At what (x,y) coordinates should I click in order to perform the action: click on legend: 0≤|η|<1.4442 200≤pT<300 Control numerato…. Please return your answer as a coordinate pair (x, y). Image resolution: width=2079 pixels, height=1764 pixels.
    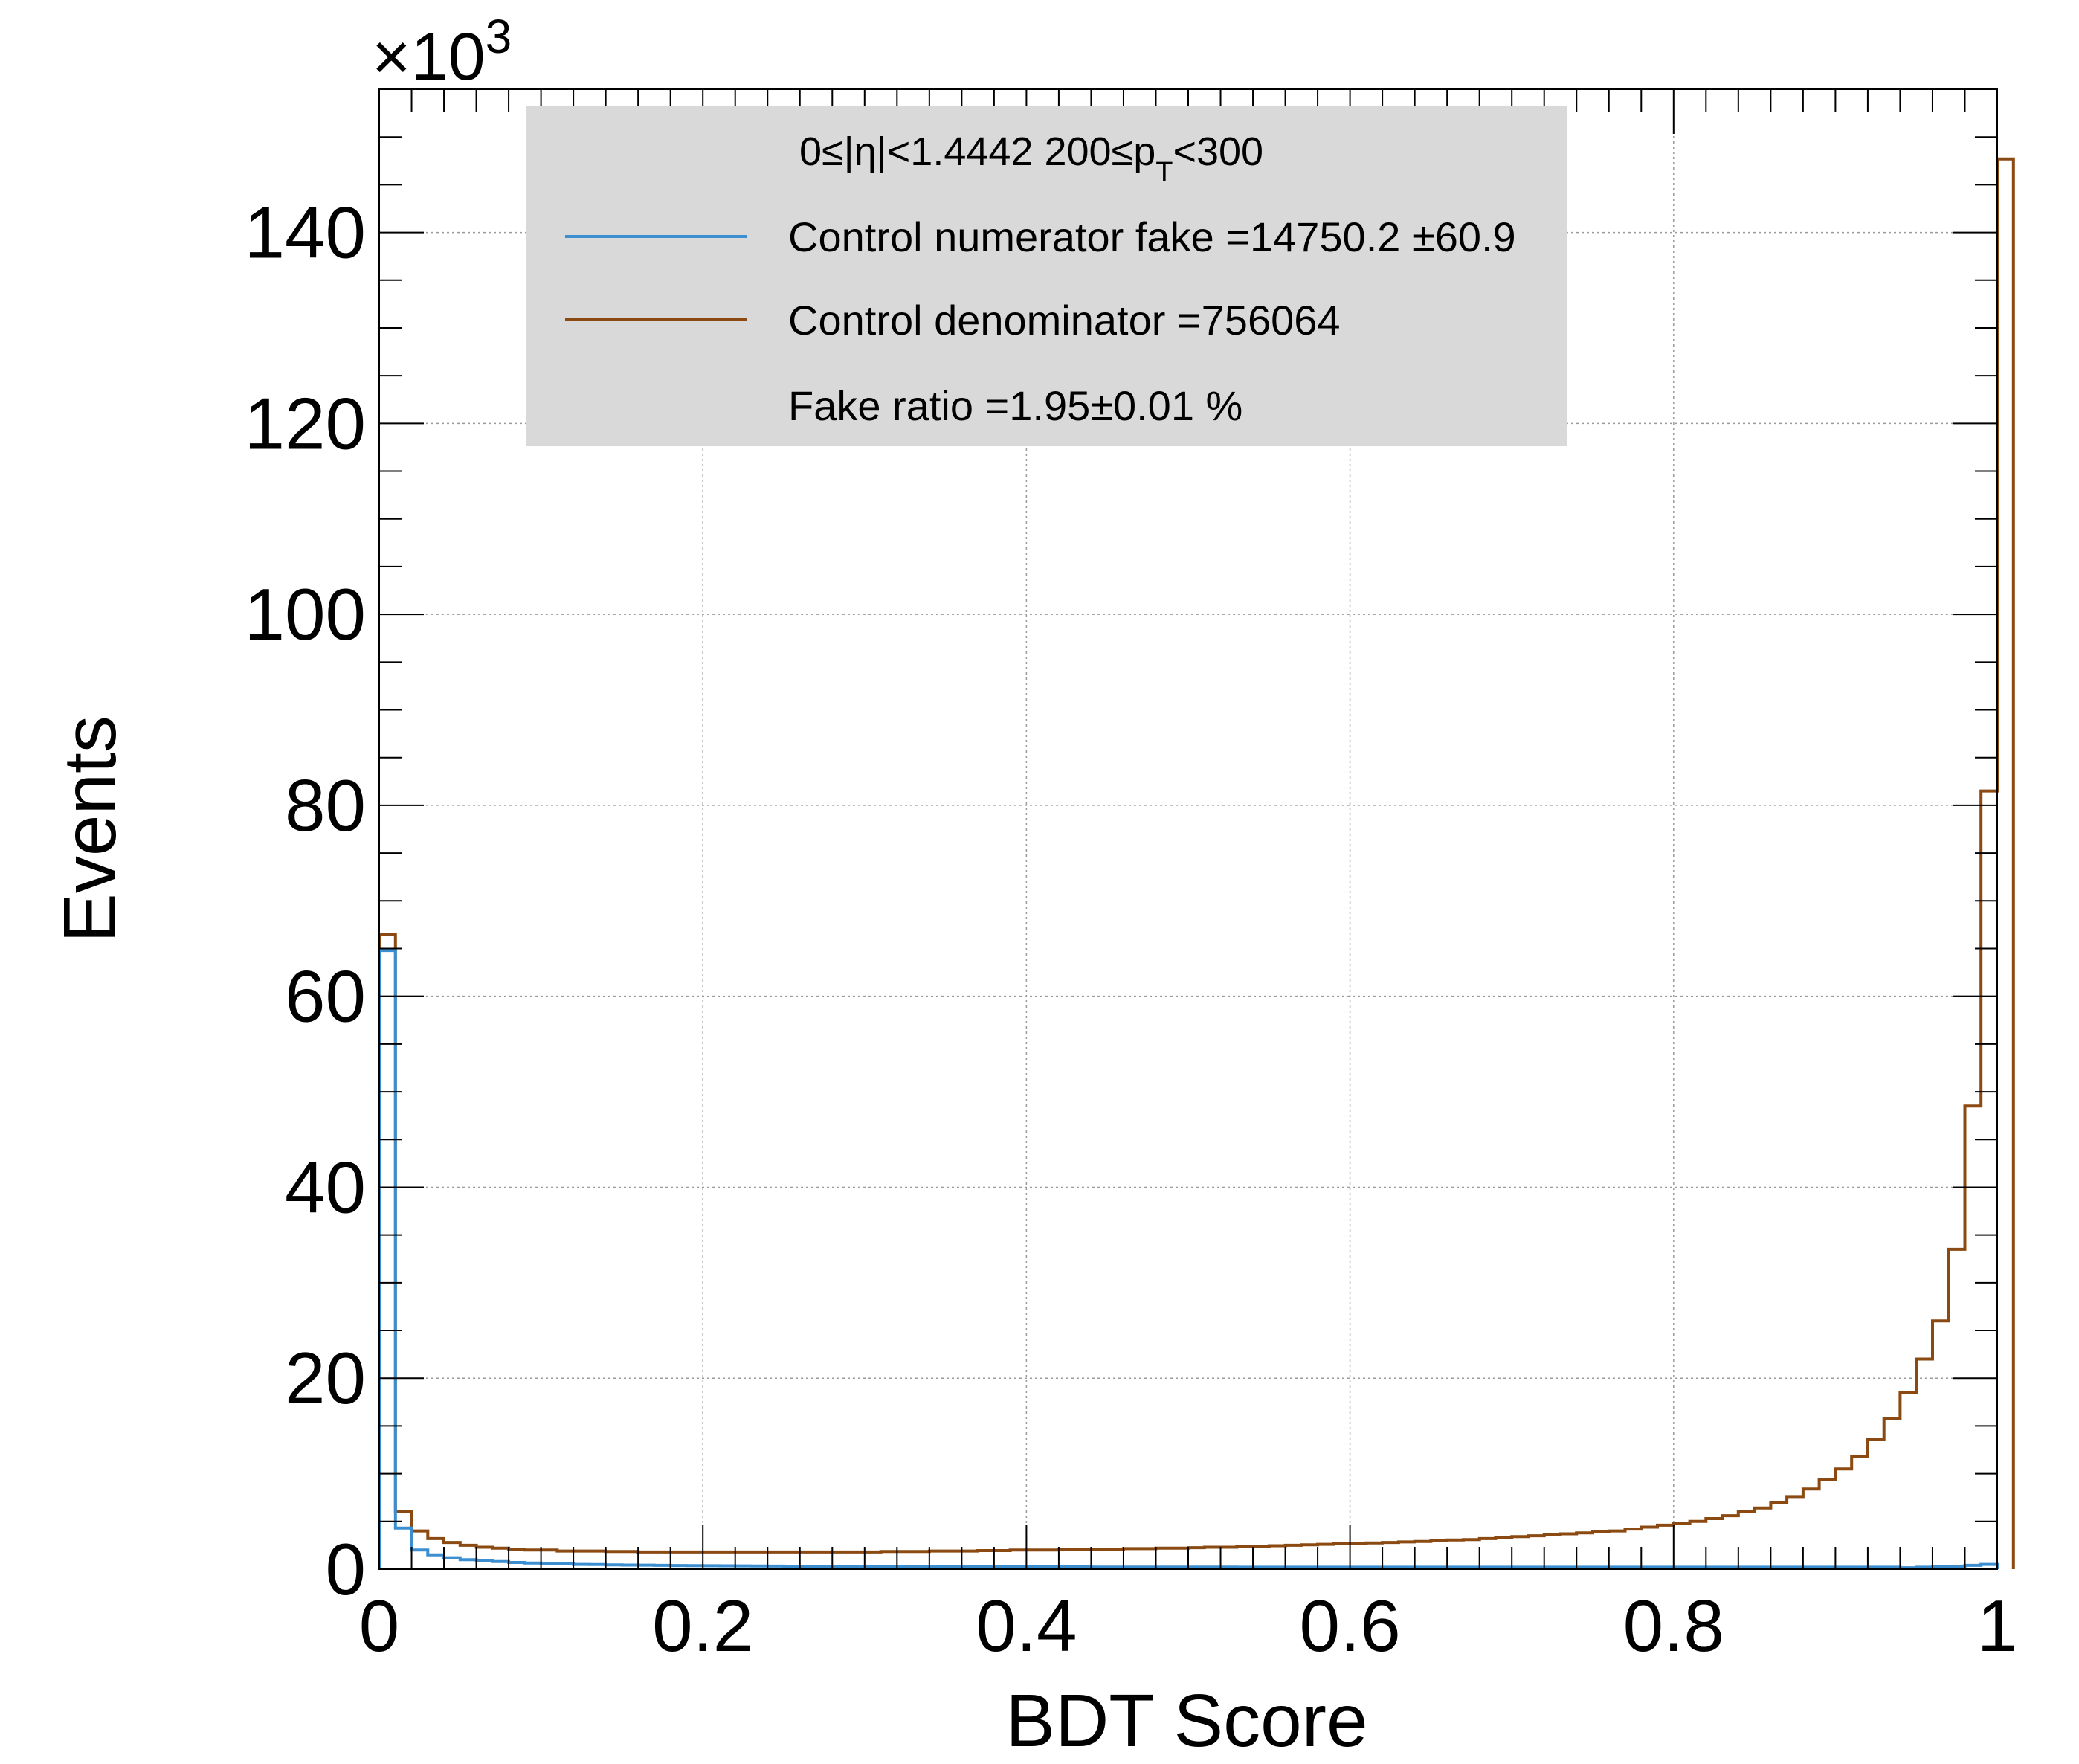
    Looking at the image, I should click on (1046, 276).